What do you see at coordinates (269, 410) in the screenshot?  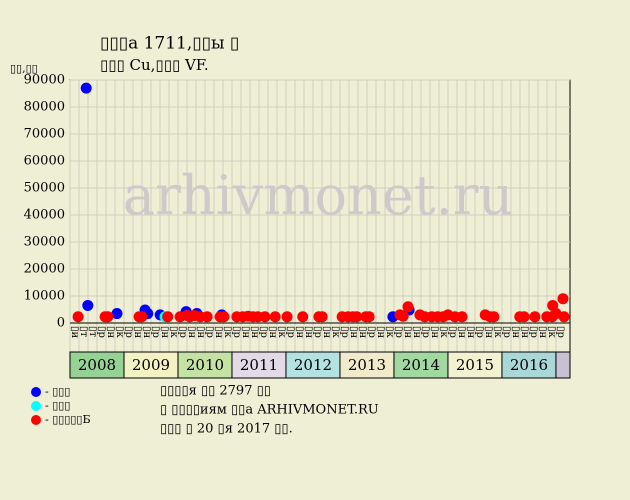 I see `note: ▯ ▯▯▯▯иям ▯▯а ARHIVMONET.RU` at bounding box center [269, 410].